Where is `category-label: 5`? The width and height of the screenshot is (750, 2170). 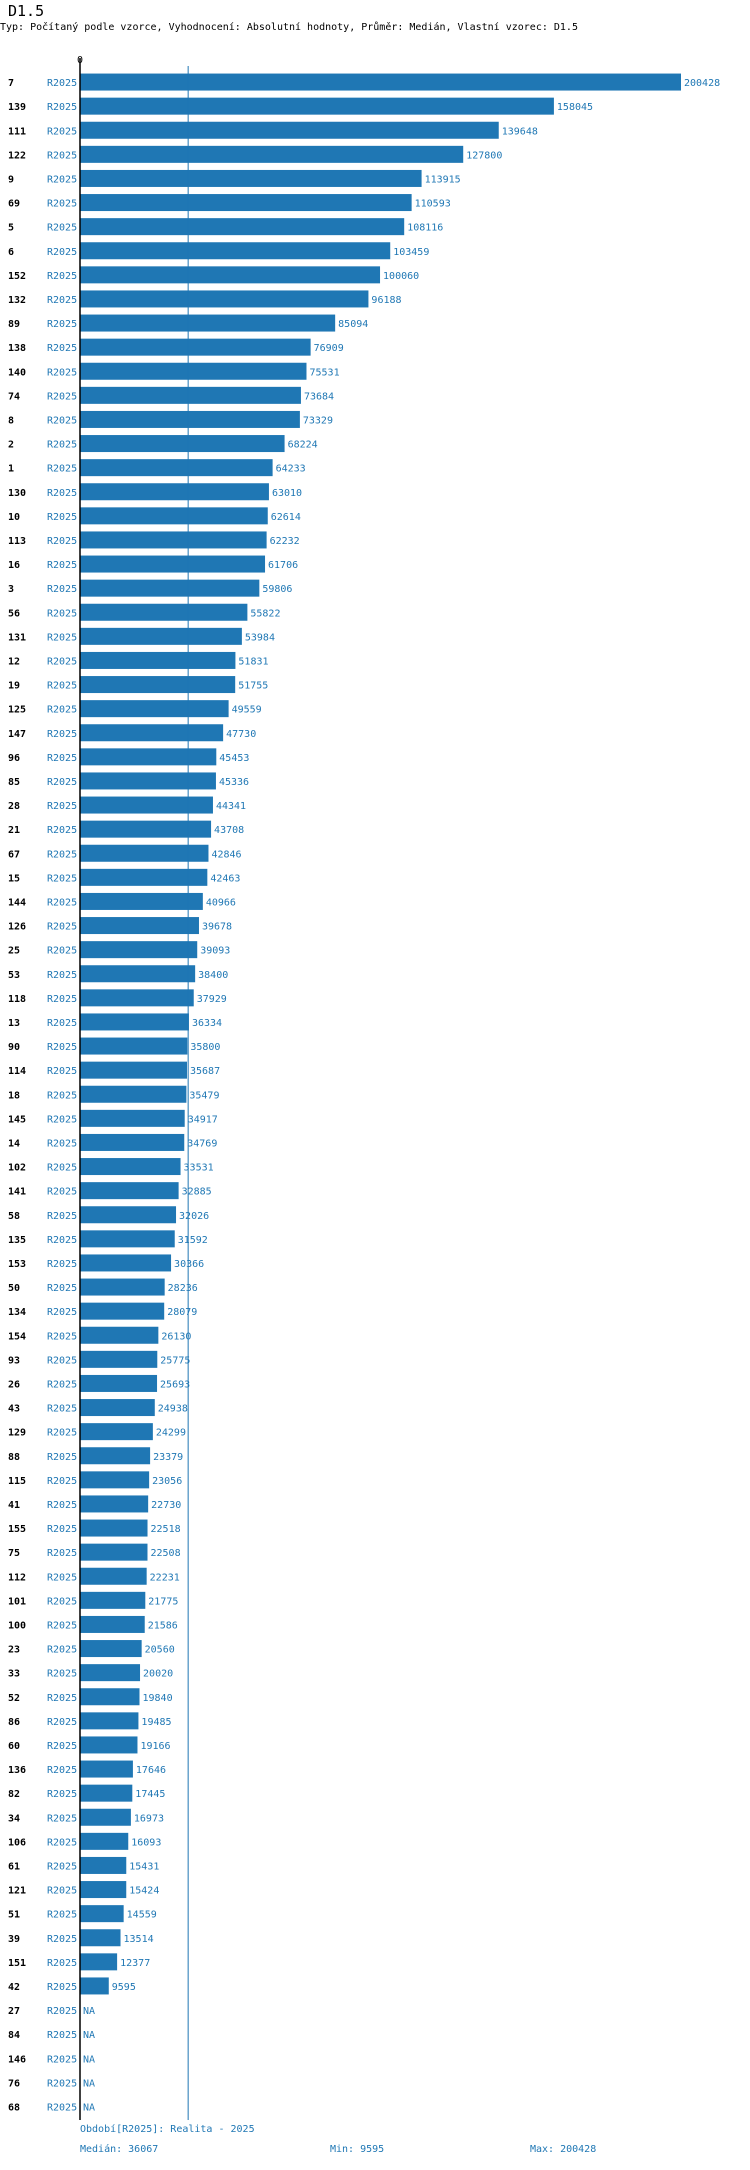 category-label: 5 is located at coordinates (11, 228).